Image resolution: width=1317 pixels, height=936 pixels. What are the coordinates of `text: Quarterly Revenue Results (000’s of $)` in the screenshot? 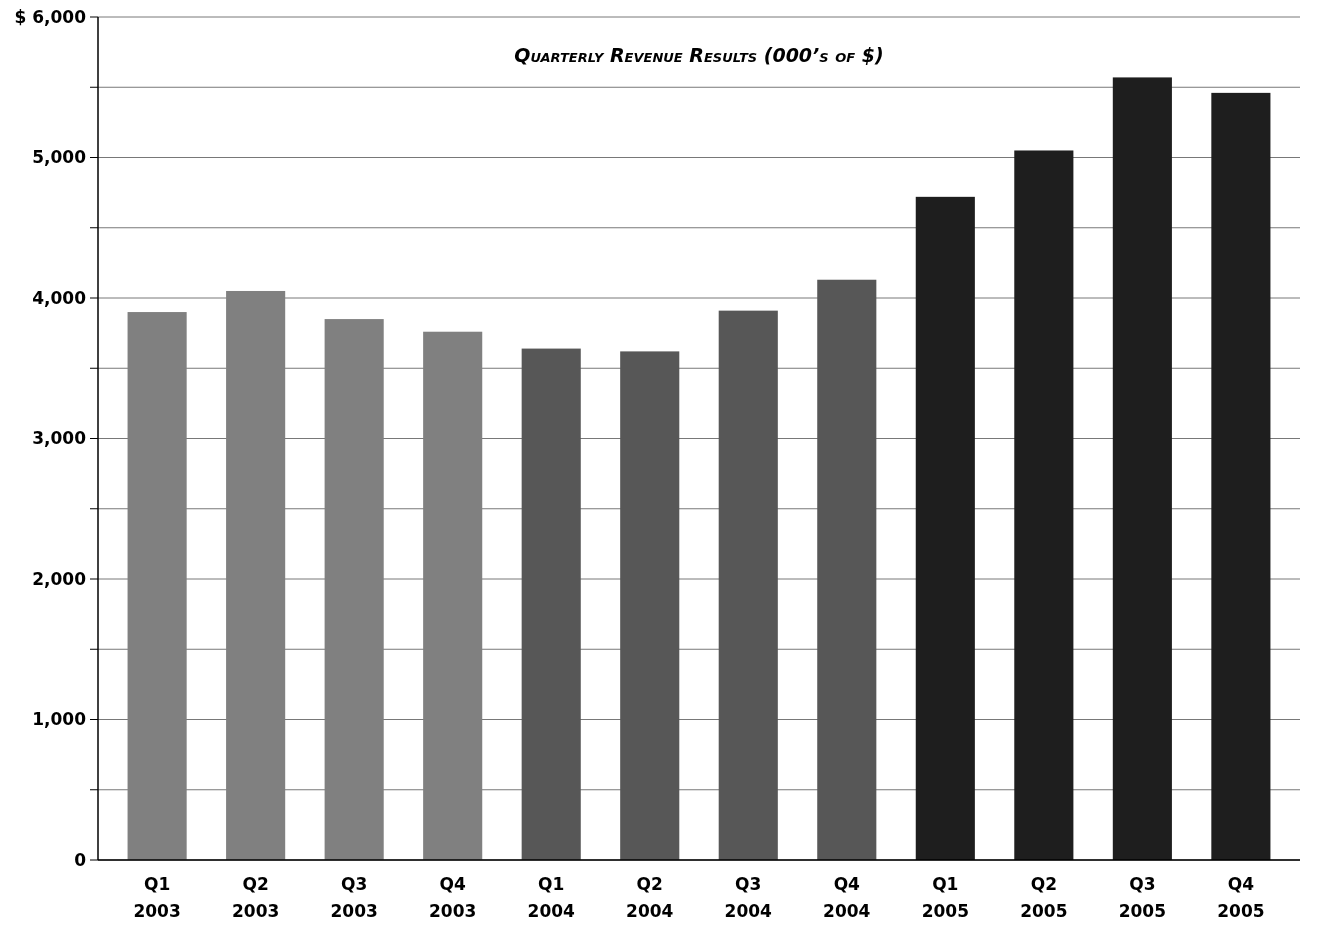 It's located at (699, 55).